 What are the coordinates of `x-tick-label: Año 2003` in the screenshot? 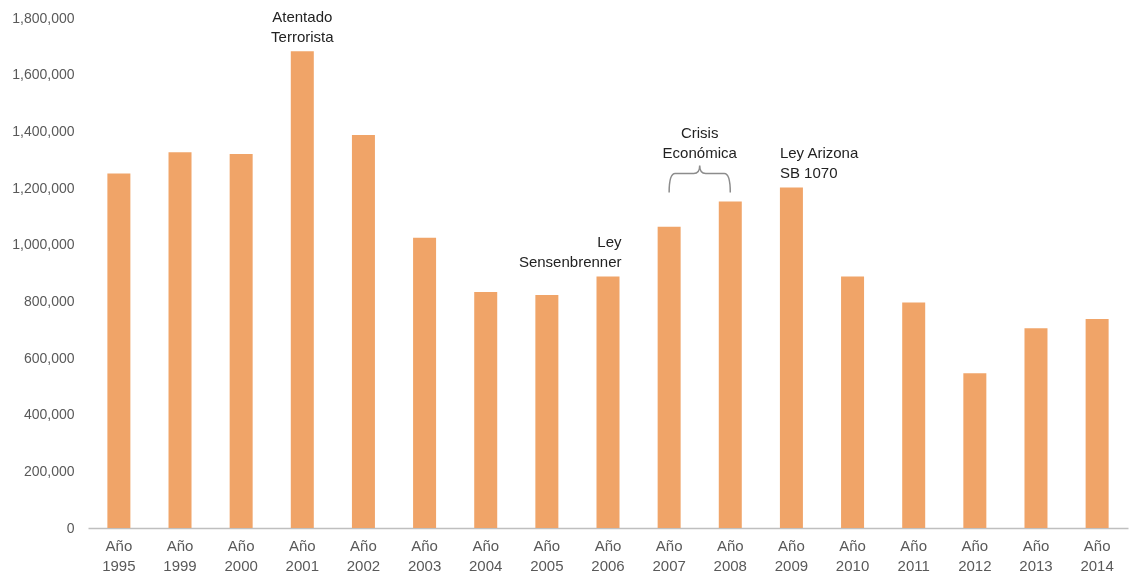 It's located at (424, 555).